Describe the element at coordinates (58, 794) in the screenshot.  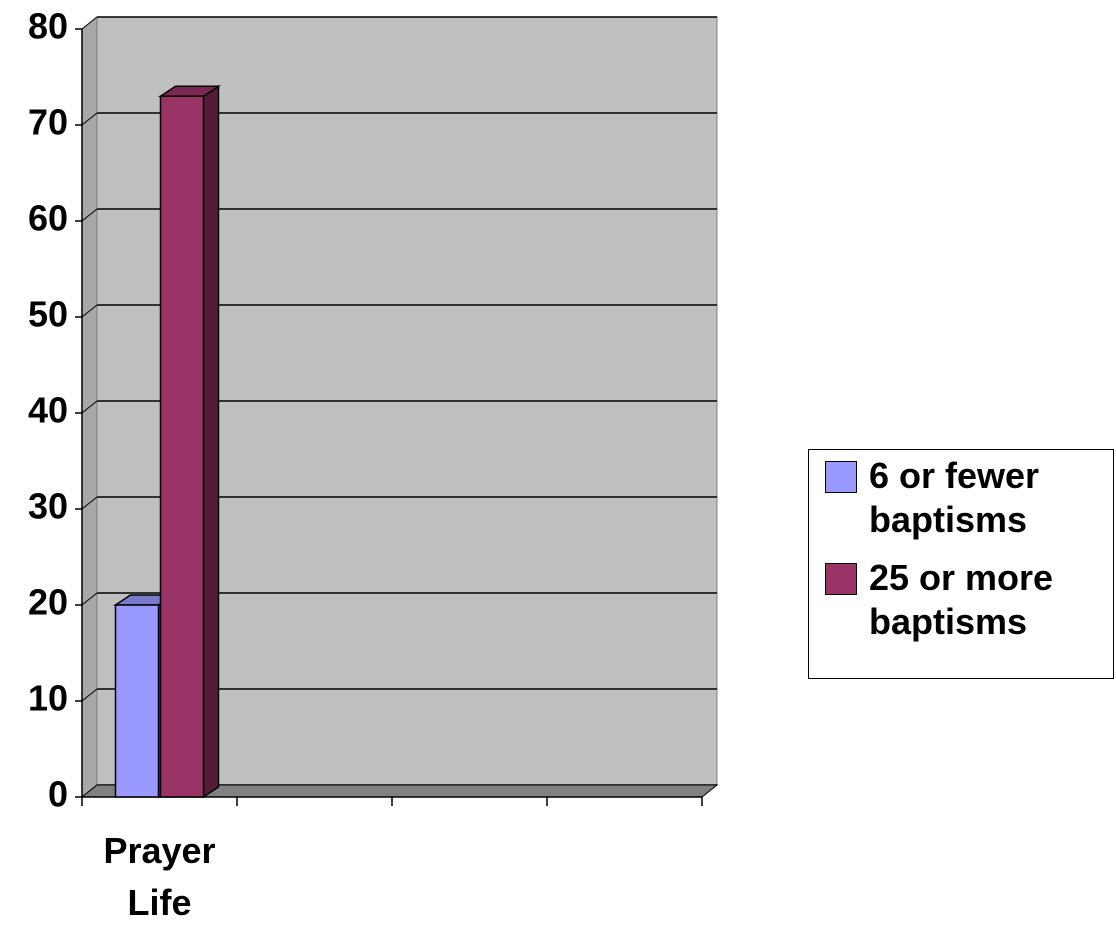
I see `y-tick-label: 0` at that location.